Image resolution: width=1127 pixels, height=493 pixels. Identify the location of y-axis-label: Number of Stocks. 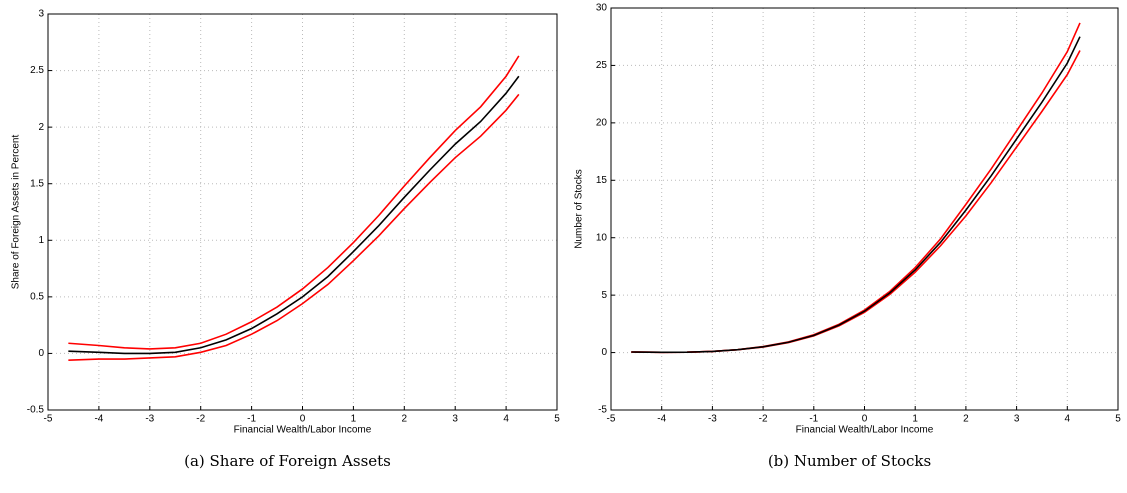
(579, 208).